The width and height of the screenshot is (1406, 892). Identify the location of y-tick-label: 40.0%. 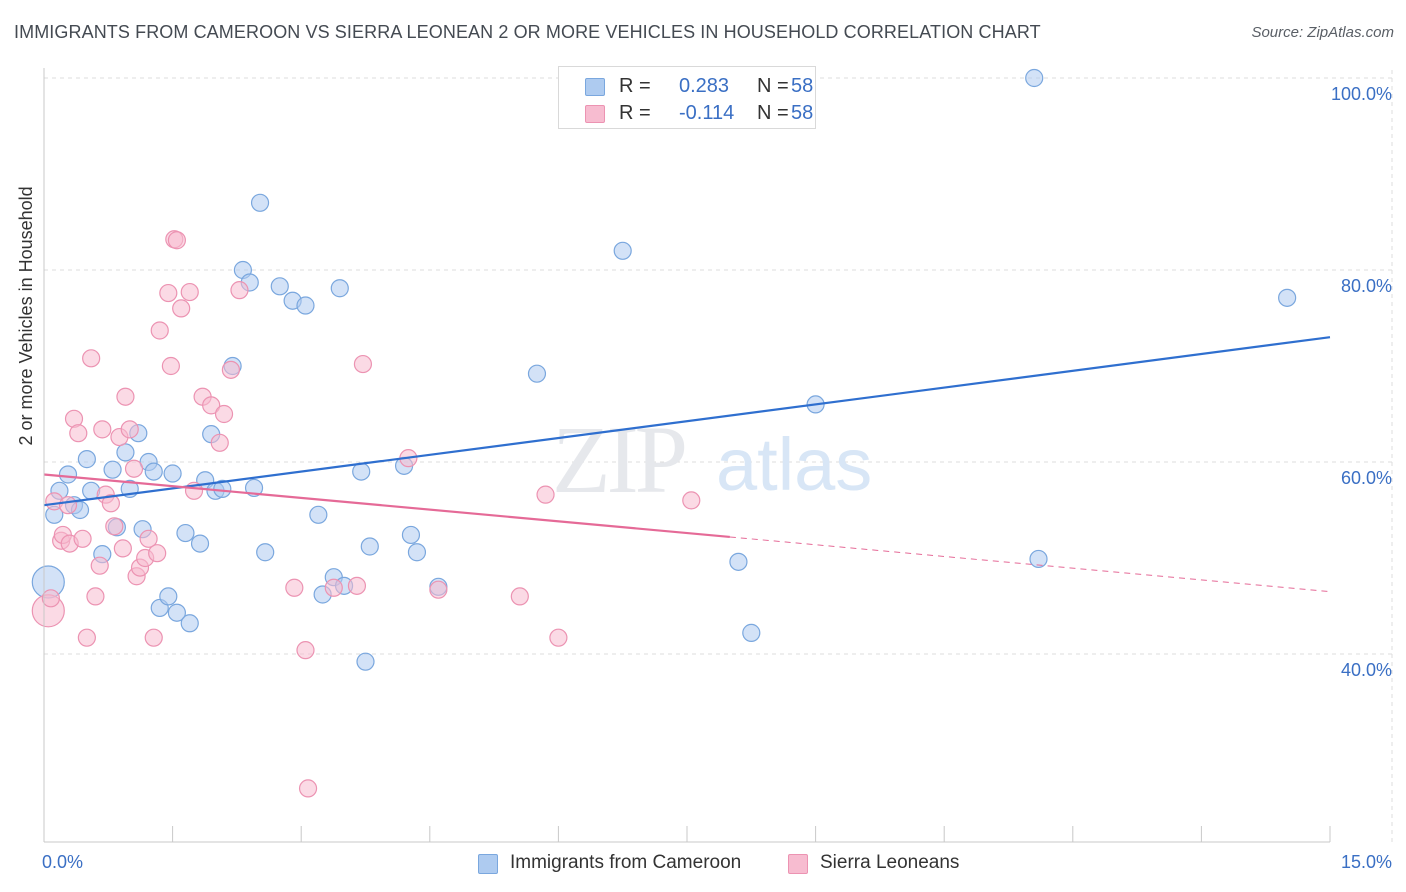
(1366, 670).